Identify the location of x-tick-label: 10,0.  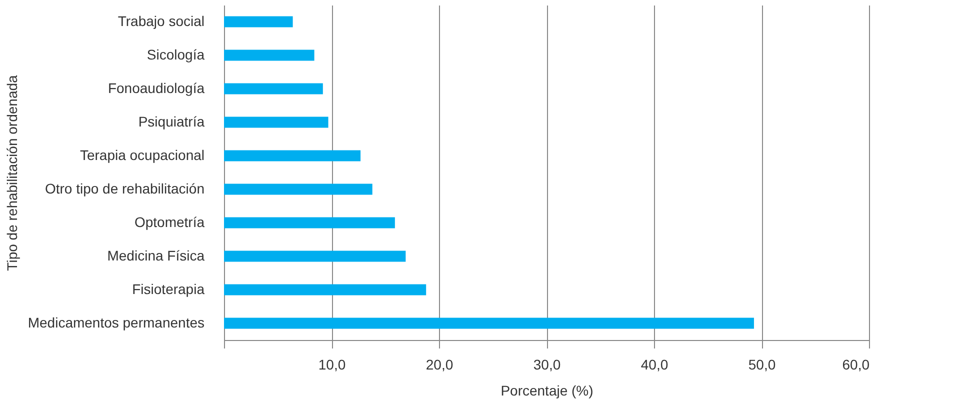
(332, 364).